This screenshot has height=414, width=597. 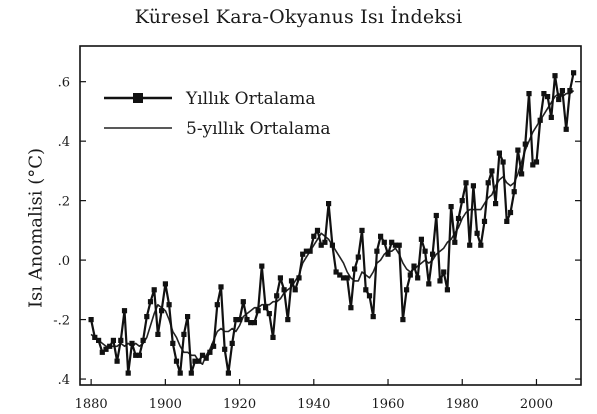 What do you see at coordinates (64, 83) in the screenshot?
I see `y-tick-label: .6` at bounding box center [64, 83].